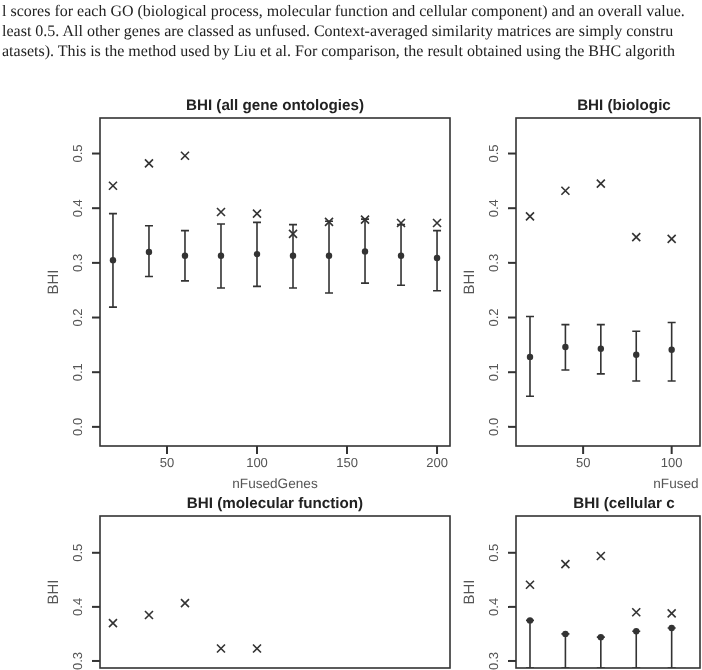 The height and width of the screenshot is (670, 702). Describe the element at coordinates (338, 51) in the screenshot. I see `text: atasets). This is the method used by Liu et al. For comparison, the result obtained using the BHC algorith` at that location.